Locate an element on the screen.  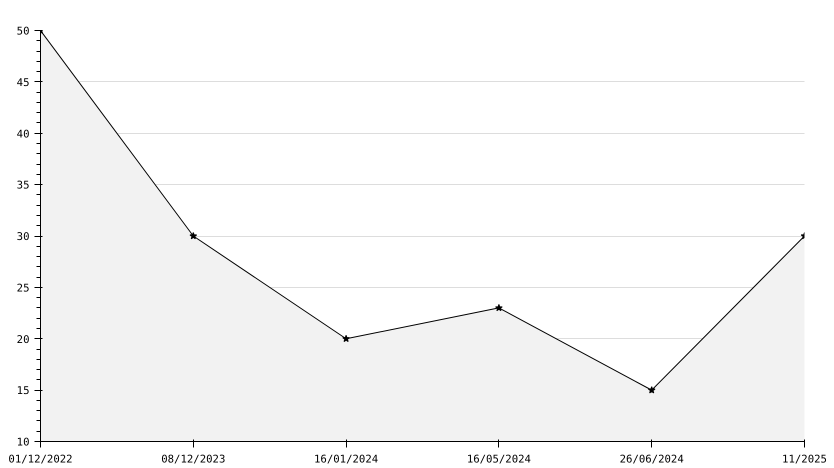
y-tick-label: 35 is located at coordinates (23, 185).